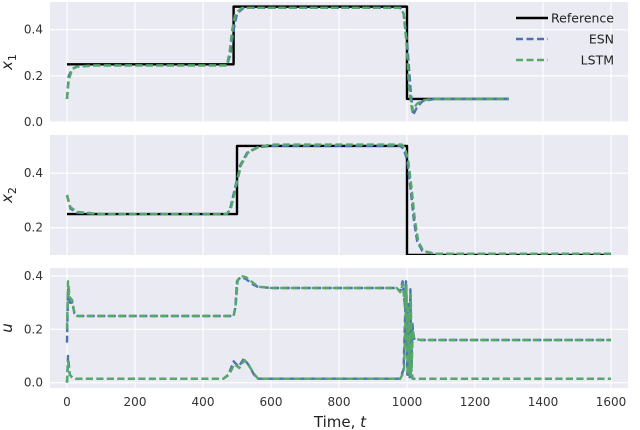 The width and height of the screenshot is (640, 430). Describe the element at coordinates (271, 402) in the screenshot. I see `x-tick-label: 600` at that location.